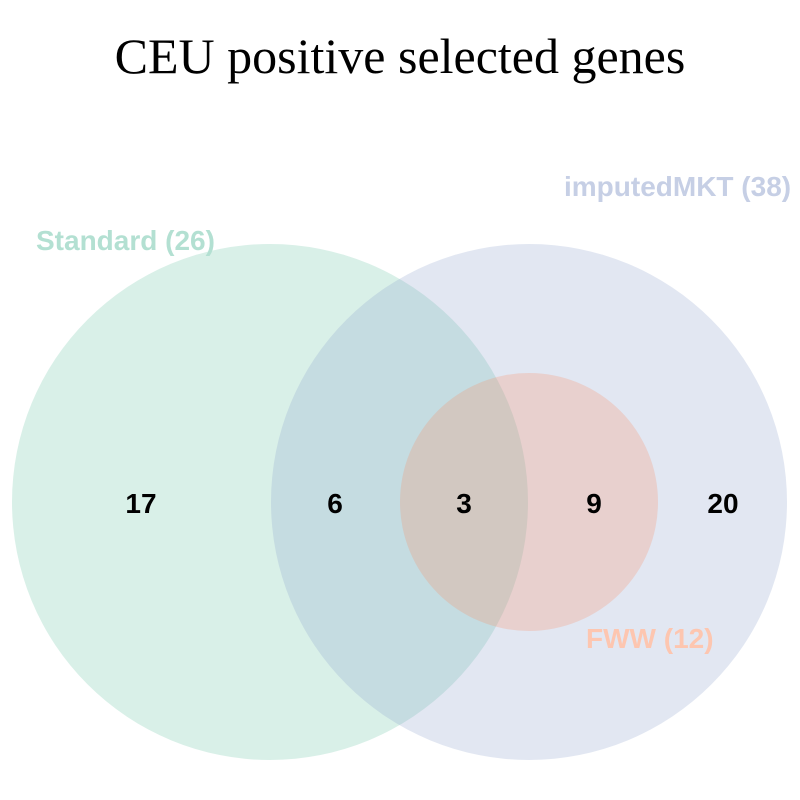 The width and height of the screenshot is (800, 800). Describe the element at coordinates (464, 503) in the screenshot. I see `standard-imputedmkt-fww-count: 3` at that location.